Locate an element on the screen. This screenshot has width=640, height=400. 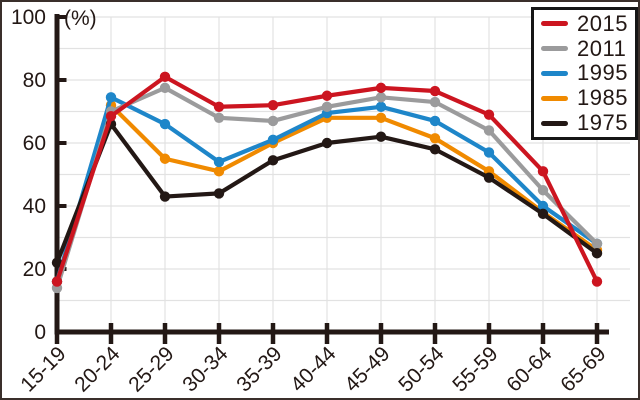
legend-item-1985: 1985 is located at coordinates (588, 98).